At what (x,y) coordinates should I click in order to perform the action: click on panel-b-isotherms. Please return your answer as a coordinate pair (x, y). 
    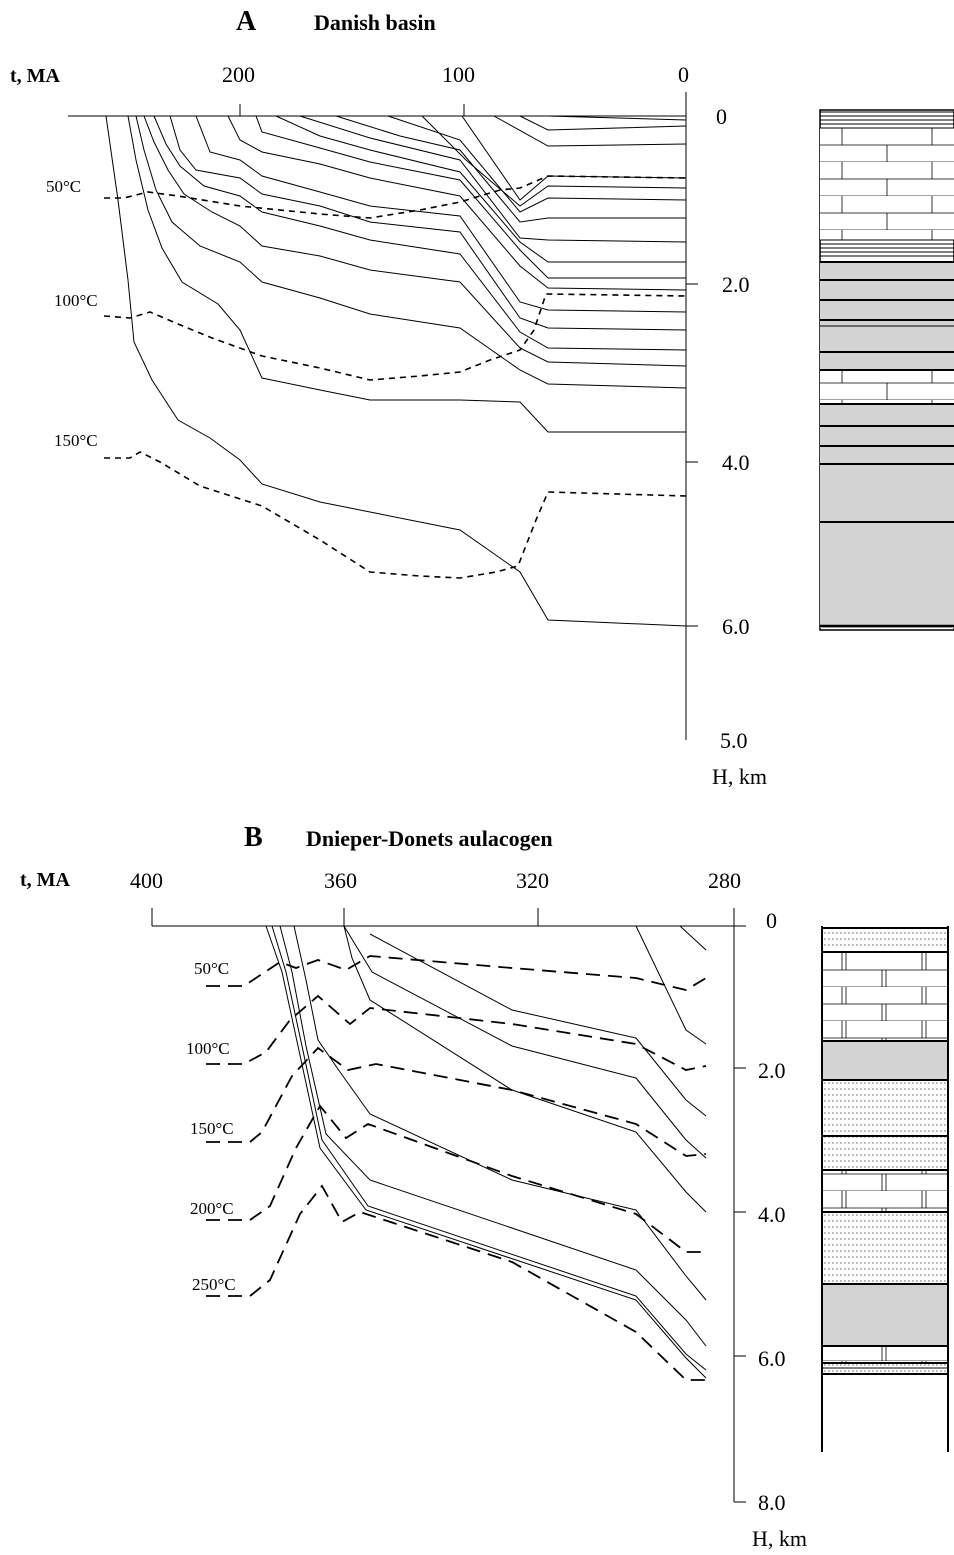
    Looking at the image, I should click on (456, 1168).